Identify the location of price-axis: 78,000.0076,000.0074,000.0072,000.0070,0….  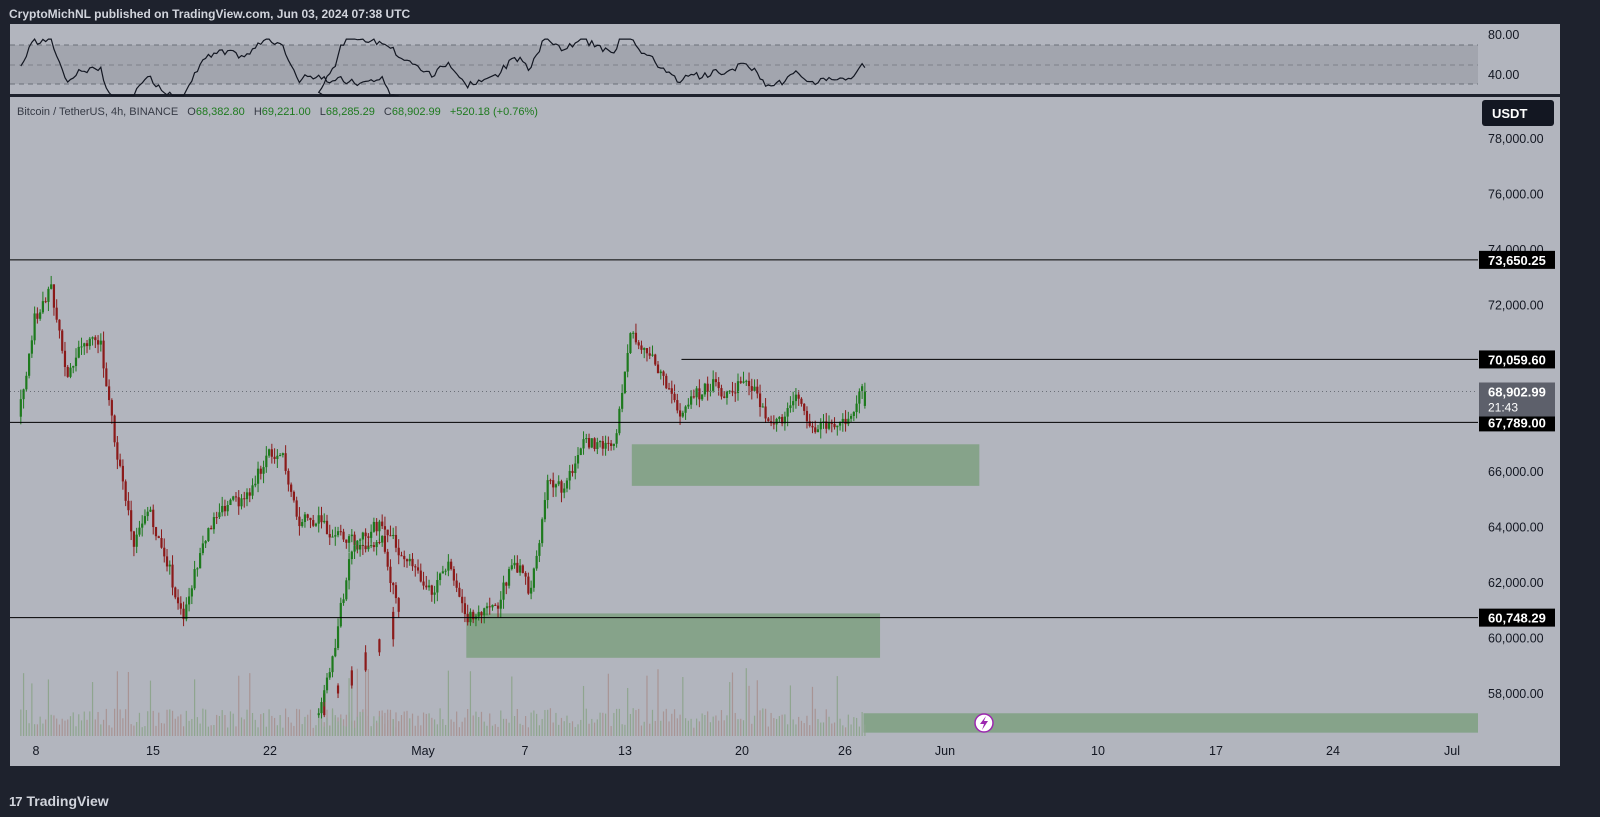
(1516, 416).